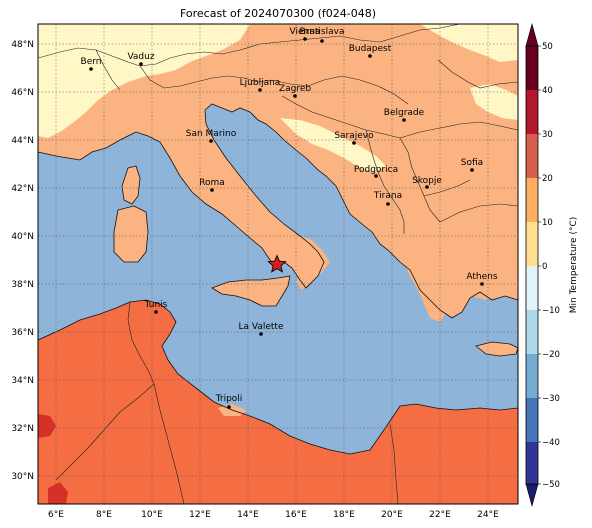  I want to click on city-label: Athens, so click(481, 277).